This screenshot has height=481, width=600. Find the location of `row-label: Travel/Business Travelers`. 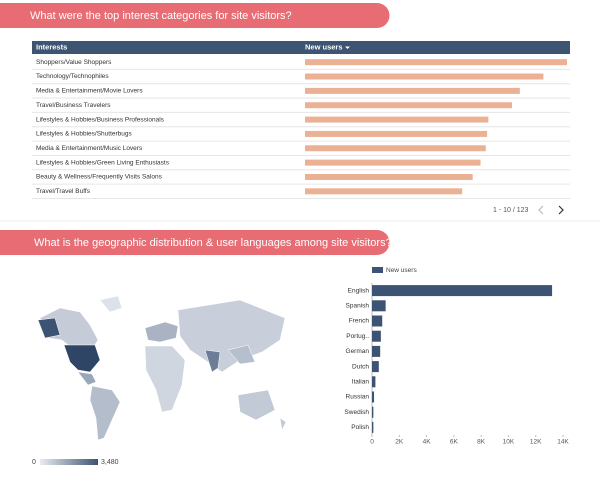

row-label: Travel/Business Travelers is located at coordinates (73, 105).